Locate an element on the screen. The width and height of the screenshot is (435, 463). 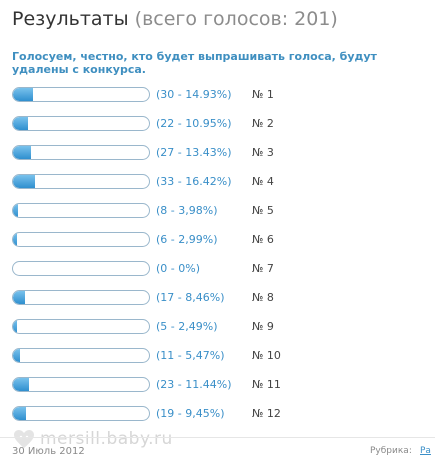
option-label: № 12 is located at coordinates (266, 413).